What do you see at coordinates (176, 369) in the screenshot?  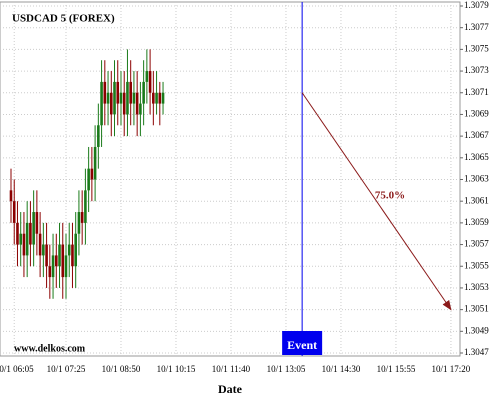 I see `x-tick-label: 10/1 10:15` at bounding box center [176, 369].